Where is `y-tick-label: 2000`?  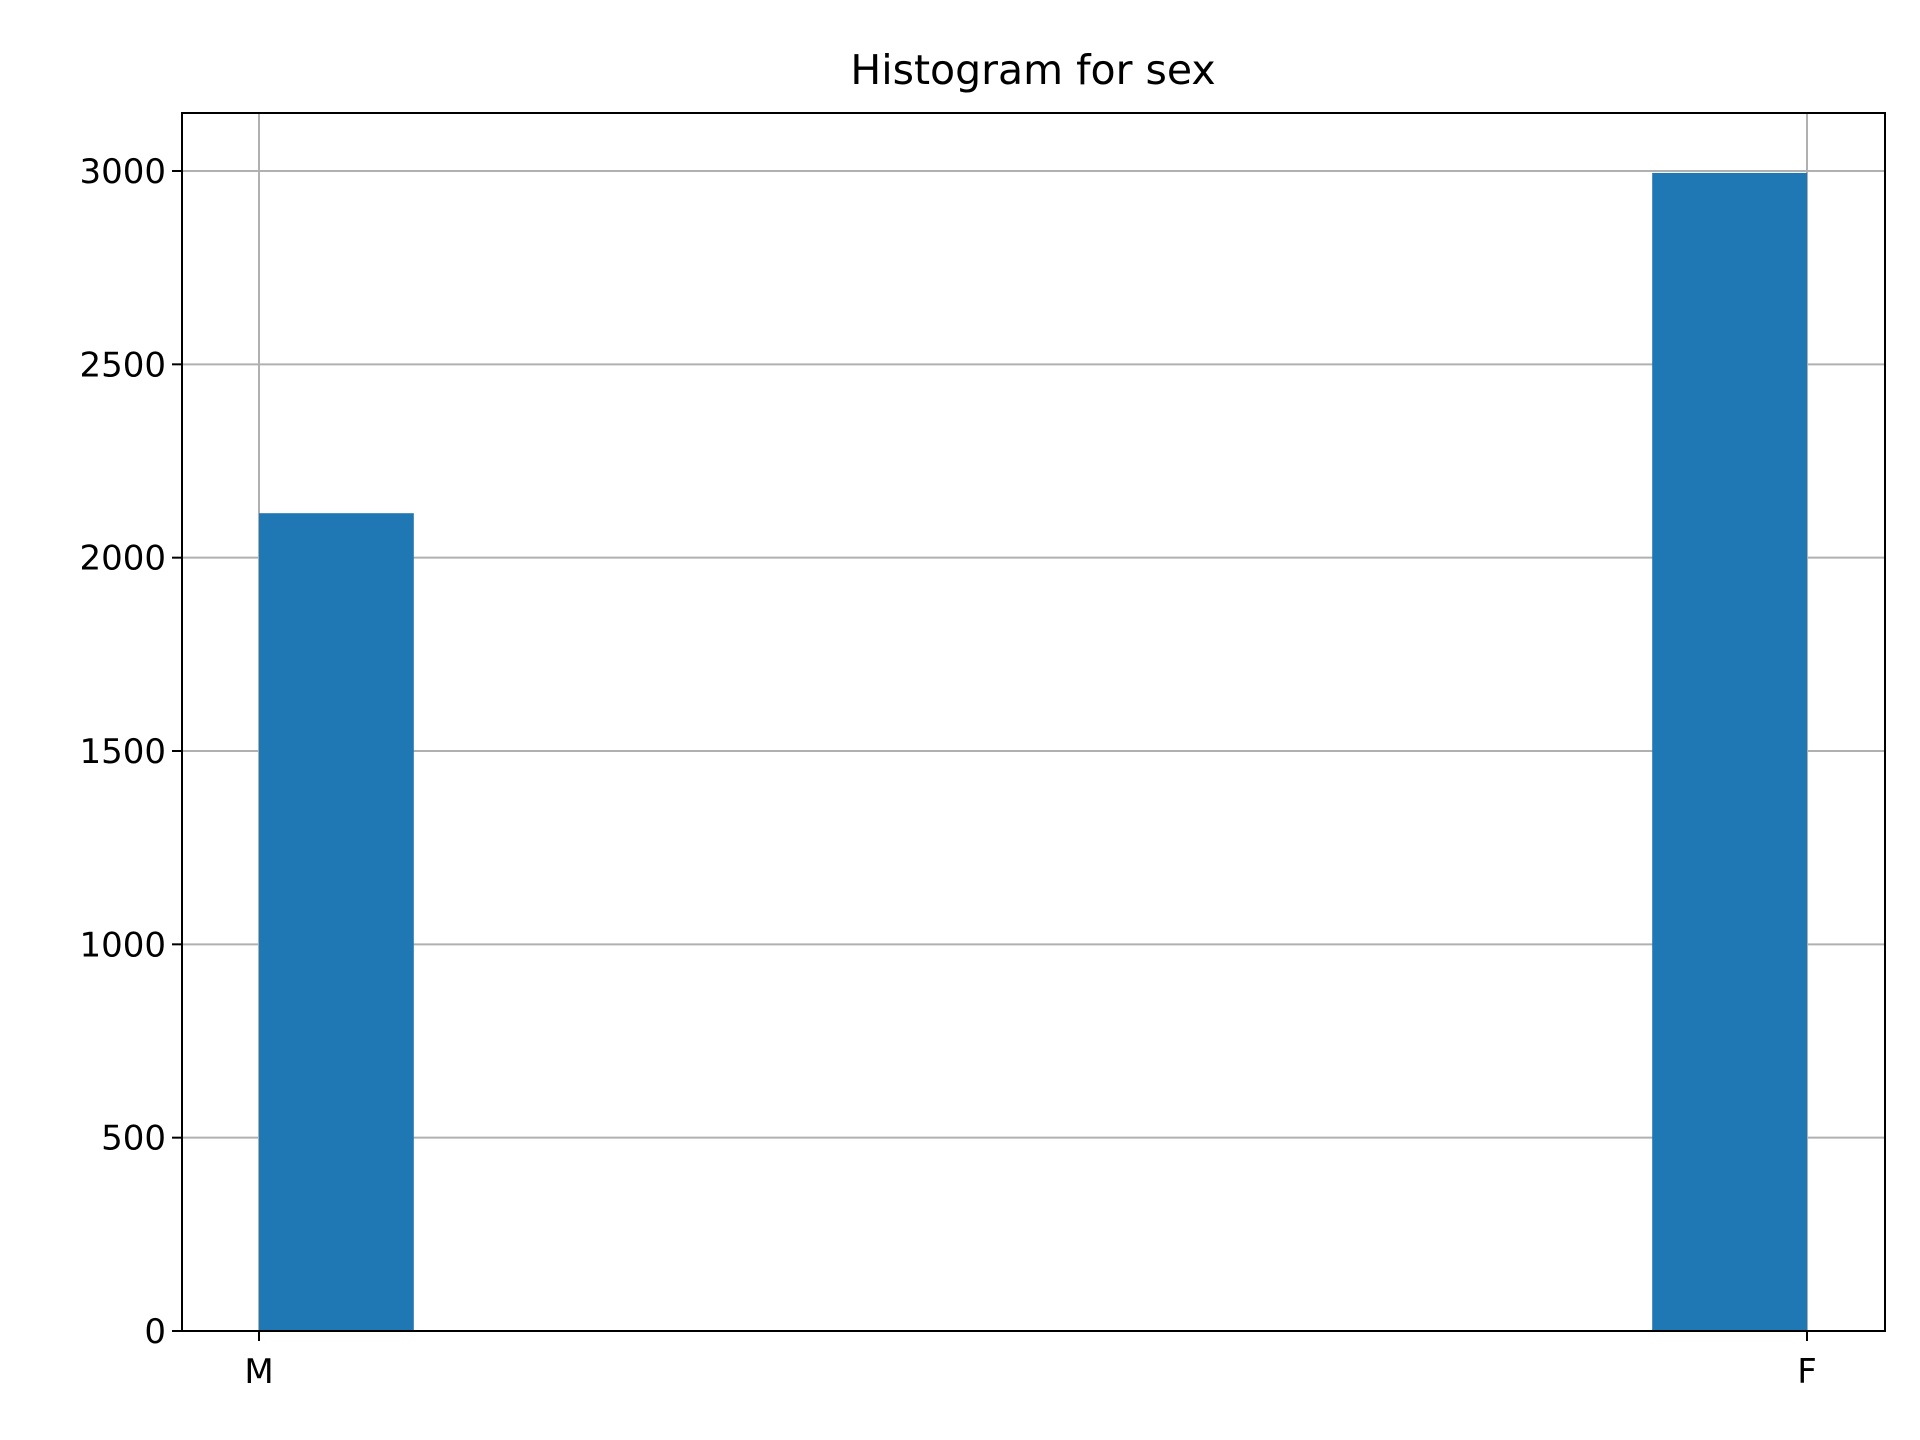
y-tick-label: 2000 is located at coordinates (122, 559).